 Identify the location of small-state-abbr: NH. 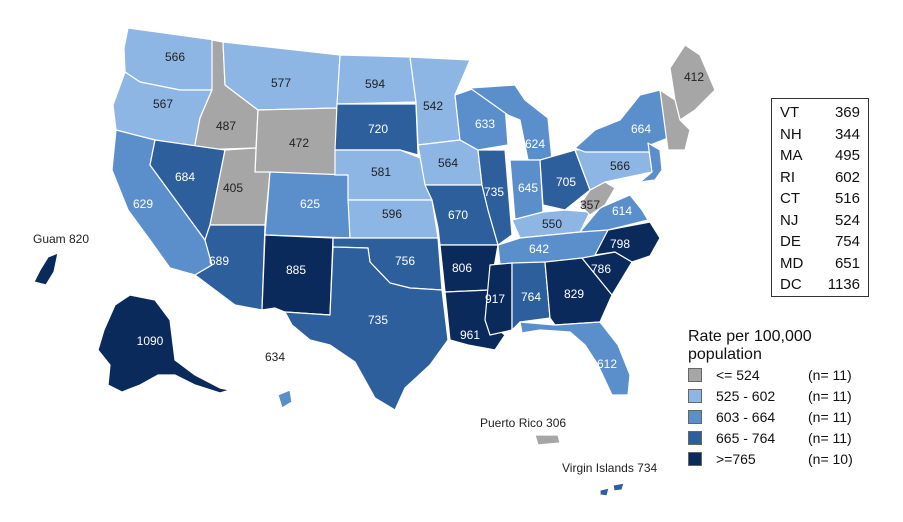
(791, 134).